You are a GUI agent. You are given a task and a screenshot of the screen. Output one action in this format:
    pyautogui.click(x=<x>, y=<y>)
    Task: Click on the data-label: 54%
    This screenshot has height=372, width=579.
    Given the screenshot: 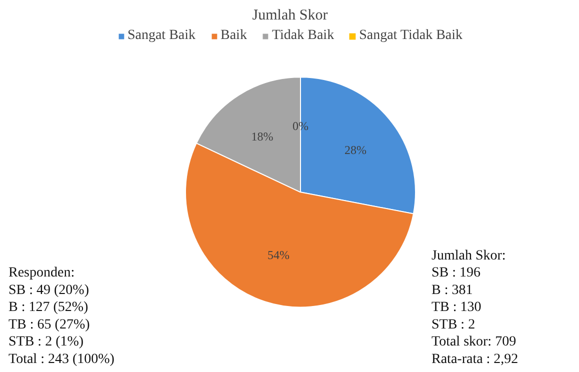 What is the action you would take?
    pyautogui.click(x=278, y=255)
    